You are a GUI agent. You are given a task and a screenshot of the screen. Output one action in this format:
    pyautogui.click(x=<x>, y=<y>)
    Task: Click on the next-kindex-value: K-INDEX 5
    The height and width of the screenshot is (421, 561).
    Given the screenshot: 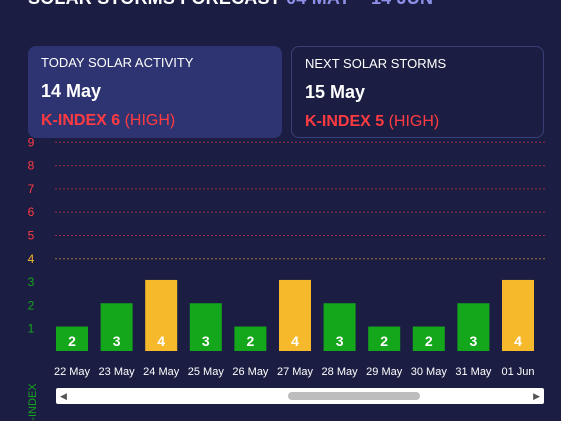 What is the action you would take?
    pyautogui.click(x=345, y=121)
    